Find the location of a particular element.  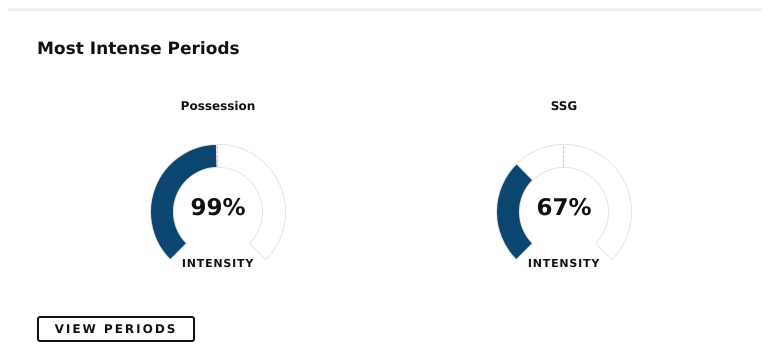

chart-title: SSG is located at coordinates (564, 107).